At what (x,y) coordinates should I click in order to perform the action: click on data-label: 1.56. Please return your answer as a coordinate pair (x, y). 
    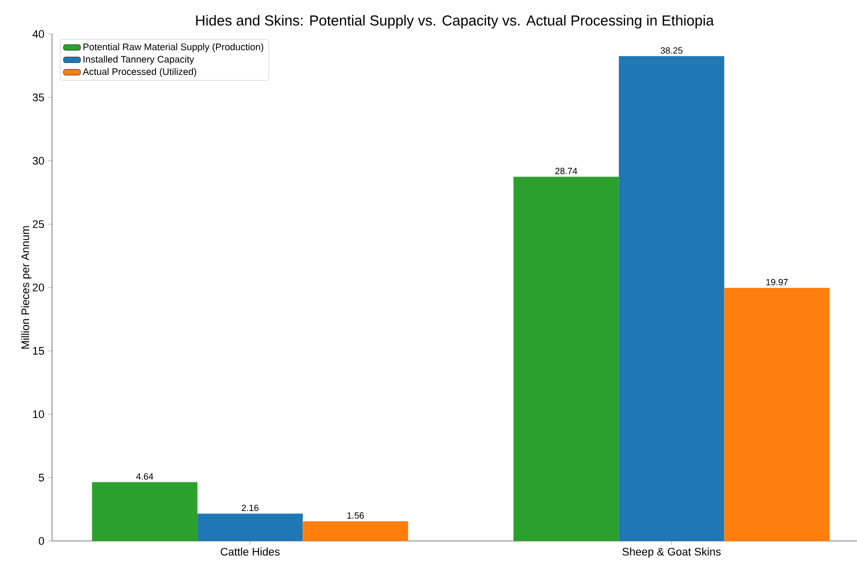
    Looking at the image, I should click on (355, 515).